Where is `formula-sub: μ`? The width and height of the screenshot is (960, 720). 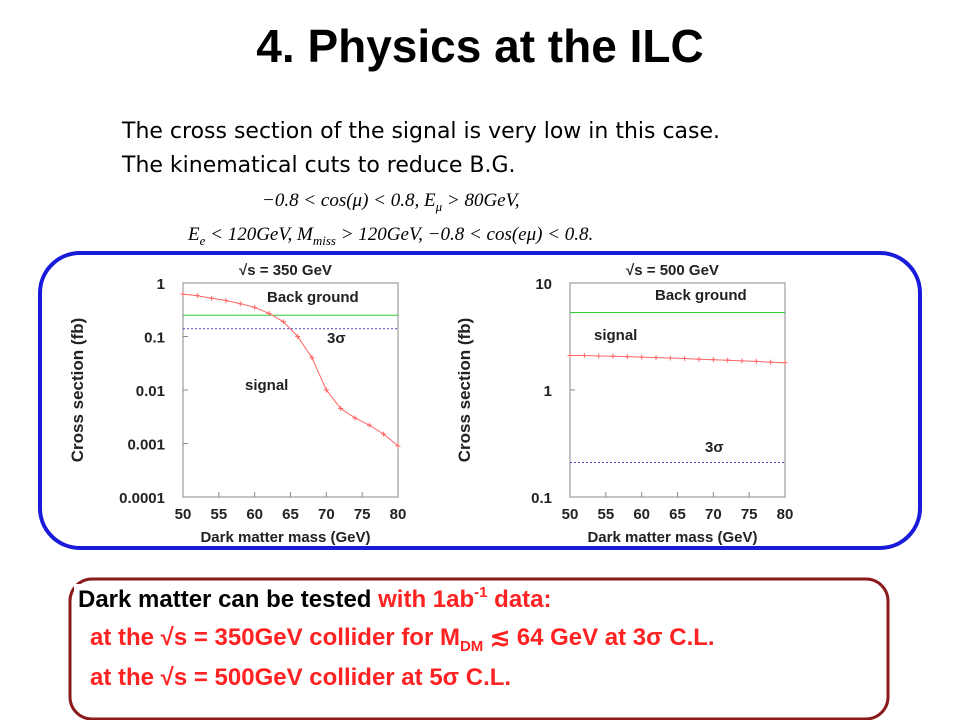 formula-sub: μ is located at coordinates (439, 206).